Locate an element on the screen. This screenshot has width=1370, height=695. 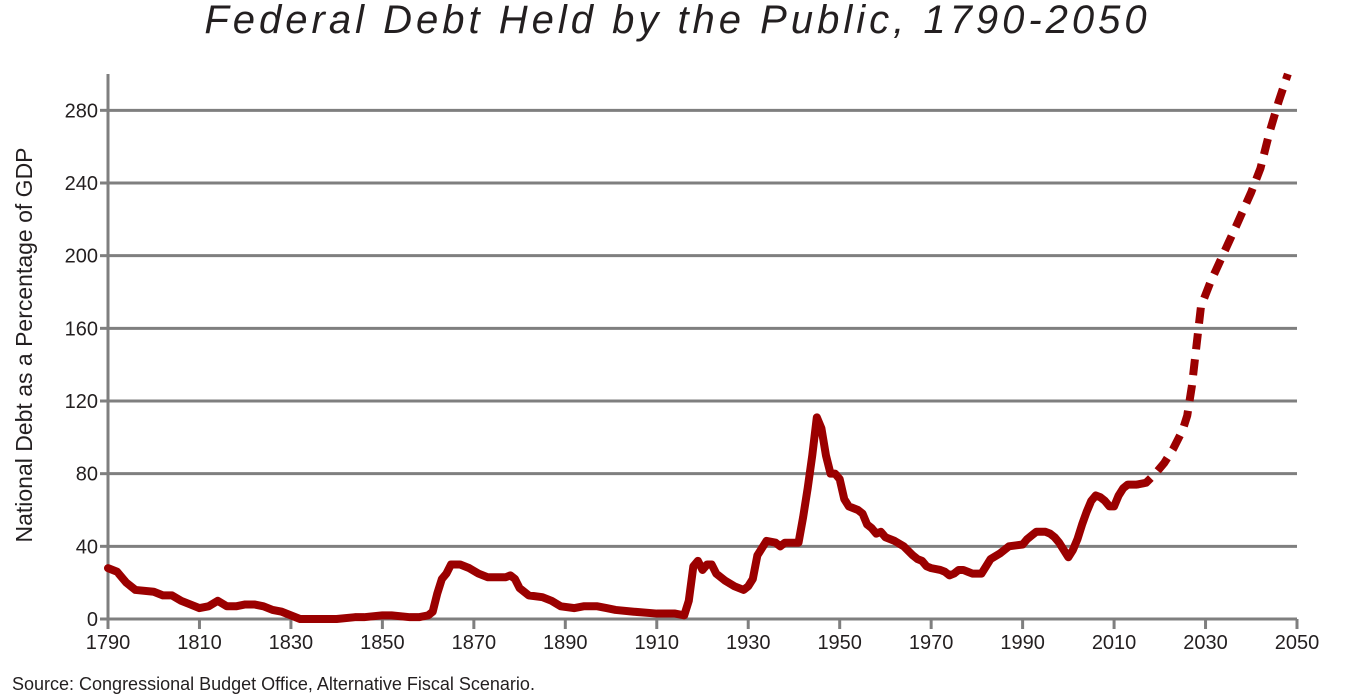
x-tick-label-1830: 1830 is located at coordinates (291, 643).